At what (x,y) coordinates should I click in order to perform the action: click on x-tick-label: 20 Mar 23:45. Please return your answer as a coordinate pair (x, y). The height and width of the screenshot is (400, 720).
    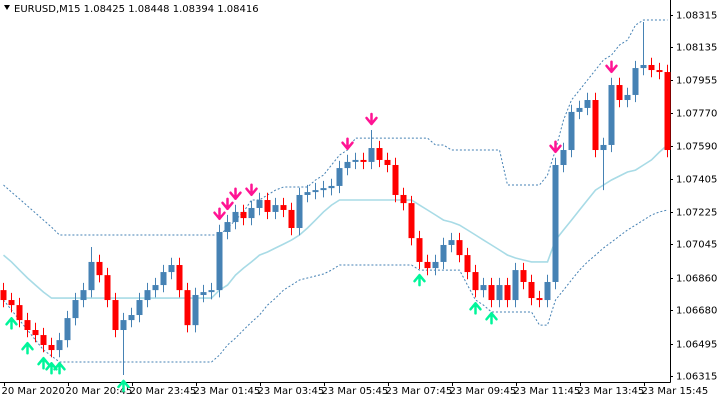
    Looking at the image, I should click on (163, 391).